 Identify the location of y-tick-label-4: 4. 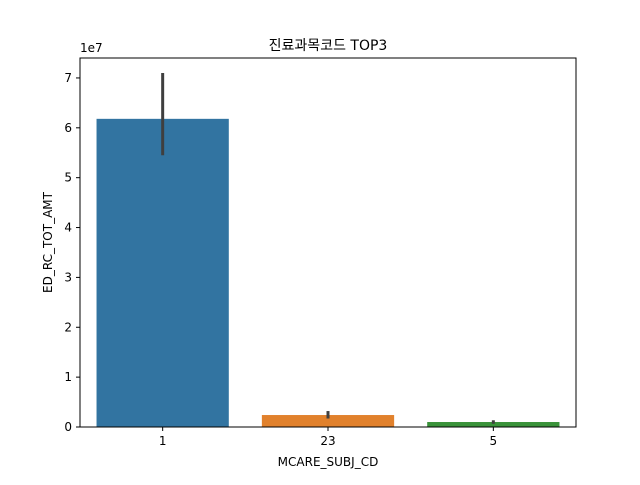
(68, 228).